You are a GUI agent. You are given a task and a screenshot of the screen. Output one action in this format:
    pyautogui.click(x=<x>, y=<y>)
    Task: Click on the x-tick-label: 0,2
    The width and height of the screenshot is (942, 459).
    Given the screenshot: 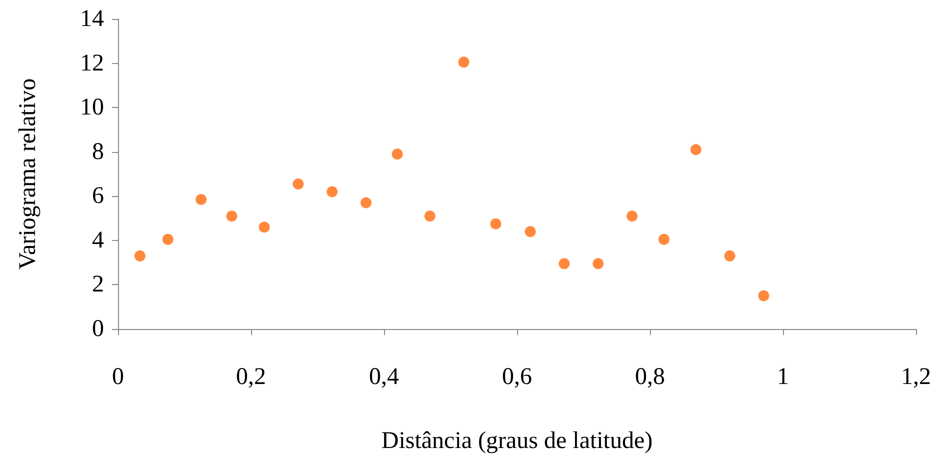 What is the action you would take?
    pyautogui.click(x=251, y=377)
    